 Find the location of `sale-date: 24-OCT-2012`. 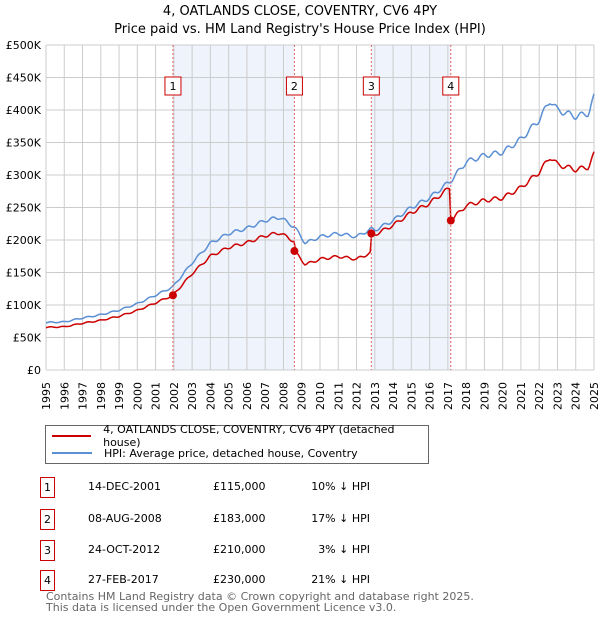

sale-date: 24-OCT-2012 is located at coordinates (124, 549).